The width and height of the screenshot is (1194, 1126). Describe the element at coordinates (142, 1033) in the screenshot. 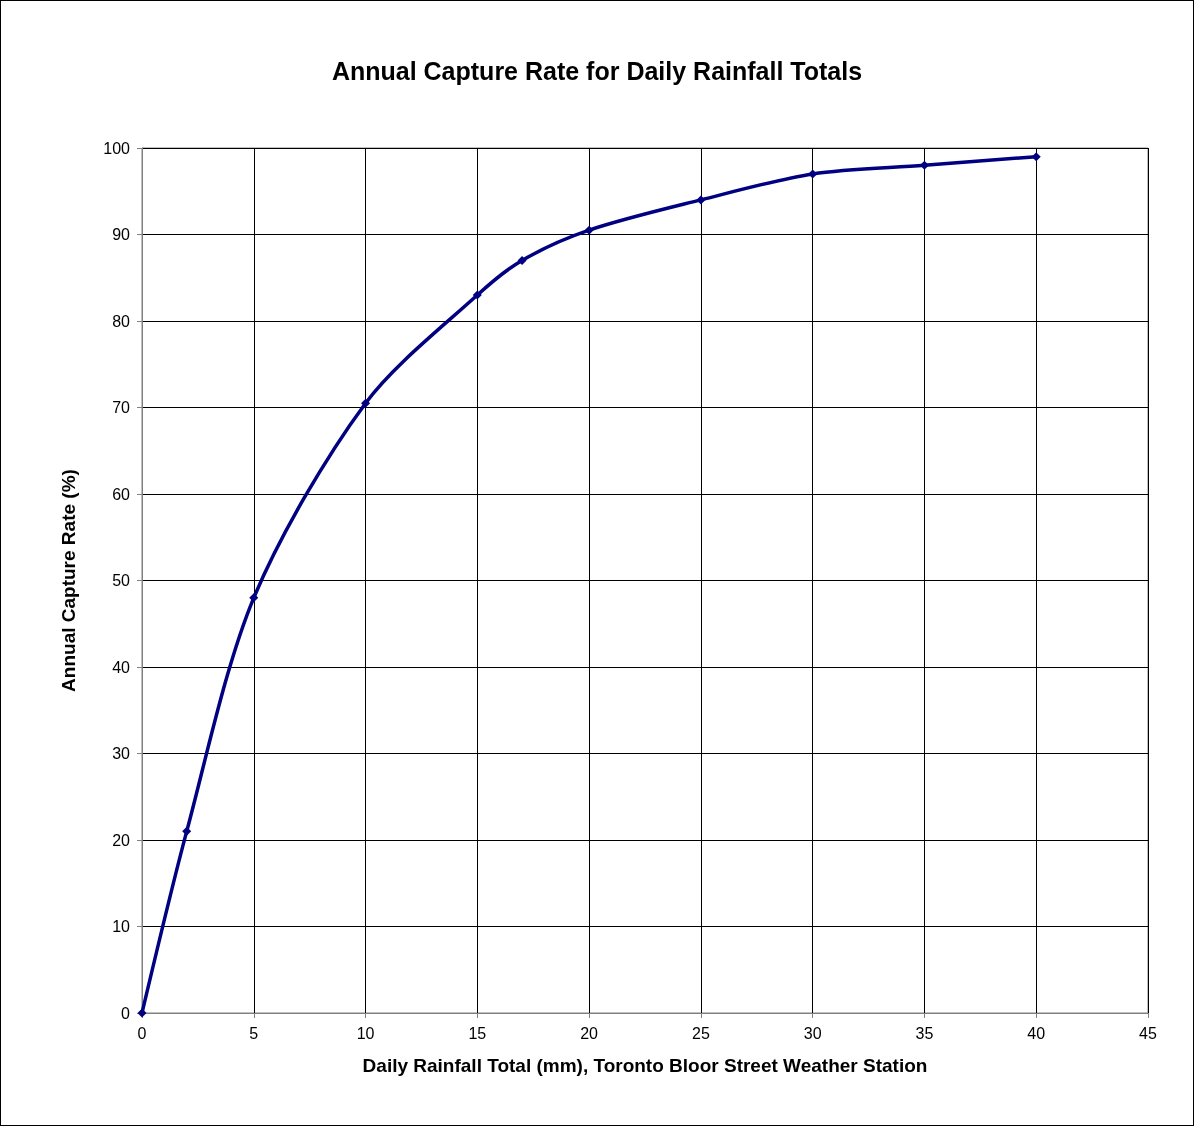

I see `x-tick-label: 0` at that location.